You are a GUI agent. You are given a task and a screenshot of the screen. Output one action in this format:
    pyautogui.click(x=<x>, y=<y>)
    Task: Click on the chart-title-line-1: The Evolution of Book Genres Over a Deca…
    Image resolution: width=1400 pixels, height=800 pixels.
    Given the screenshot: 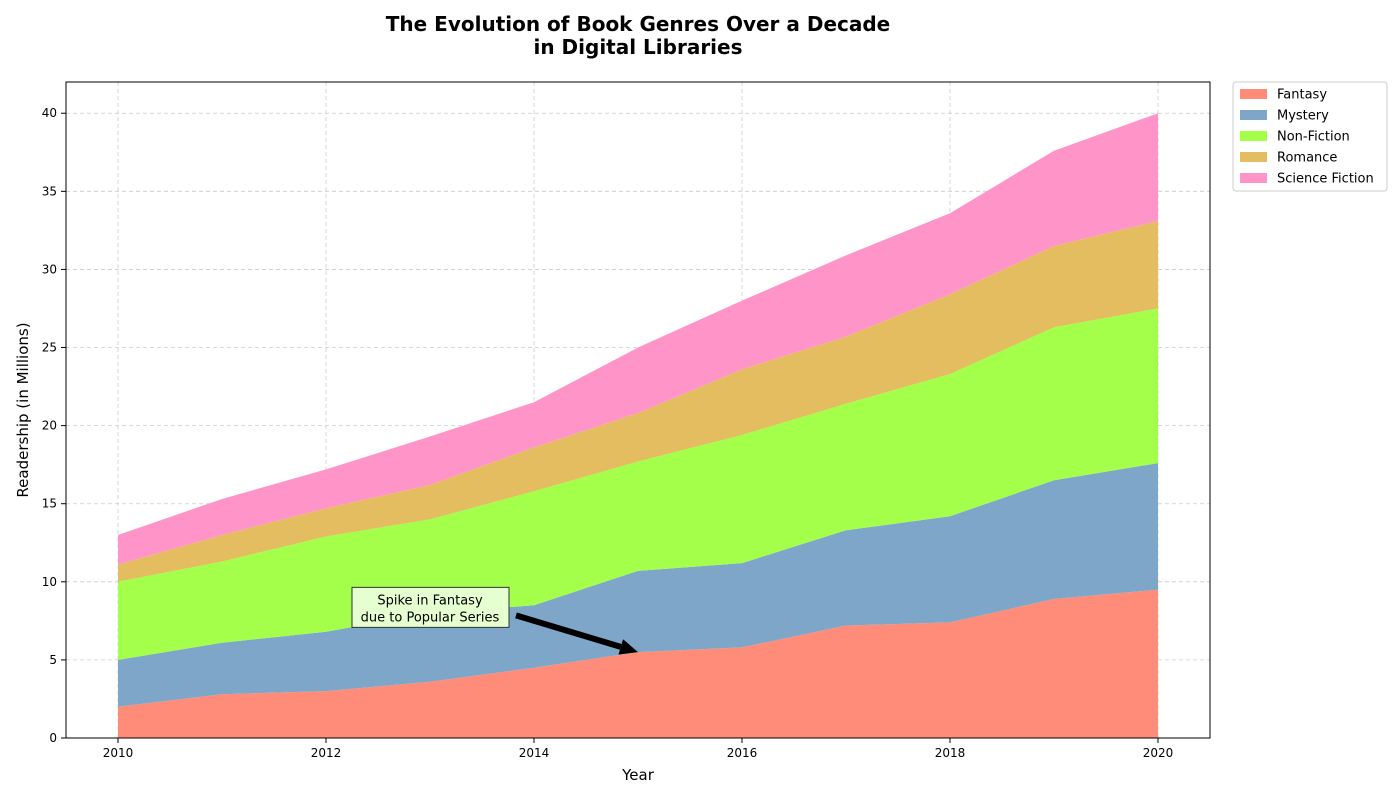 What is the action you would take?
    pyautogui.click(x=638, y=24)
    